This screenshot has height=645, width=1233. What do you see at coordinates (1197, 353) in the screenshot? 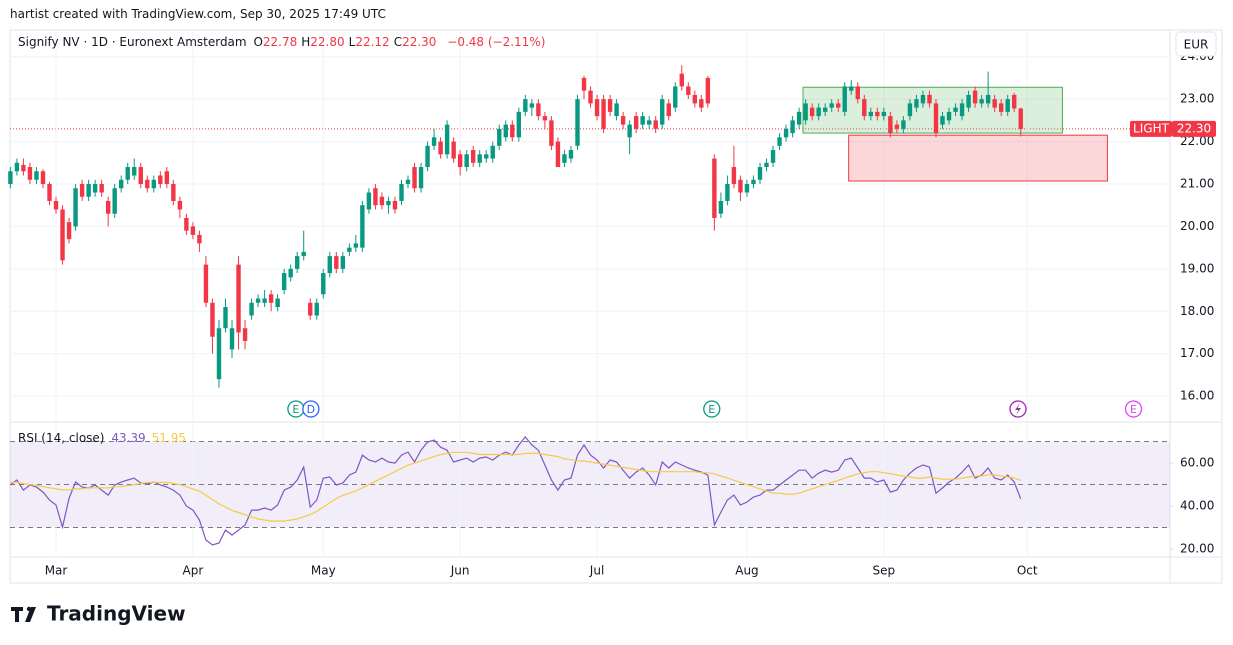
I see `y-tick-label: 17.00` at bounding box center [1197, 353].